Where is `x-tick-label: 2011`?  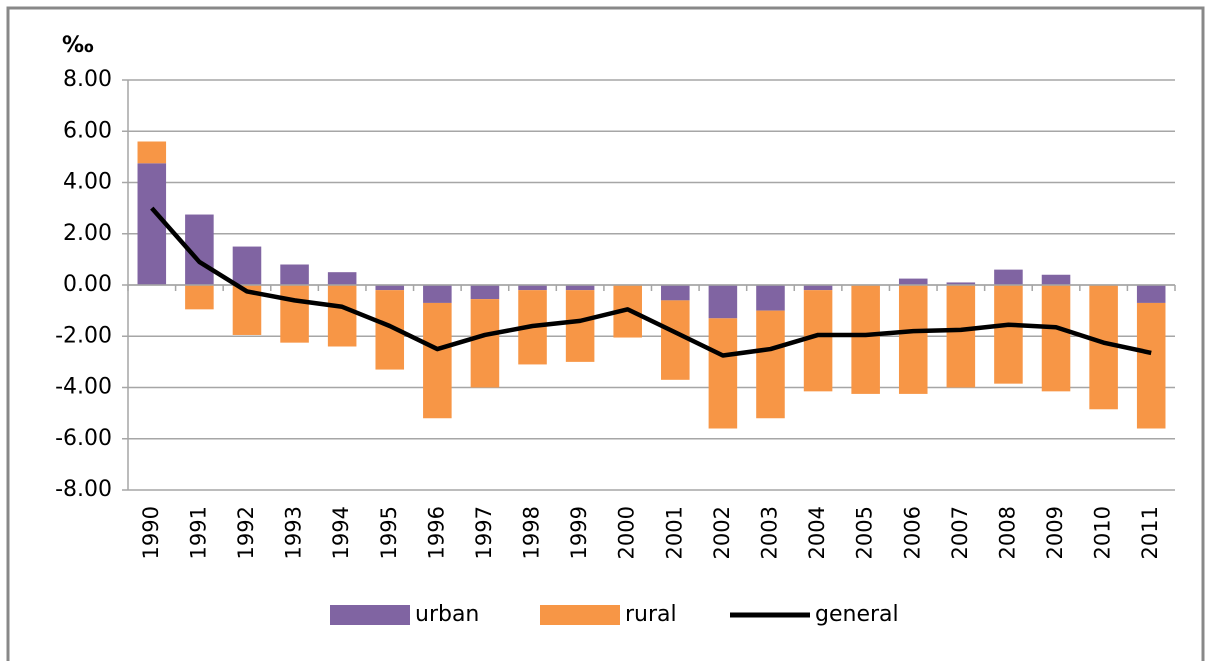 x-tick-label: 2011 is located at coordinates (1150, 532).